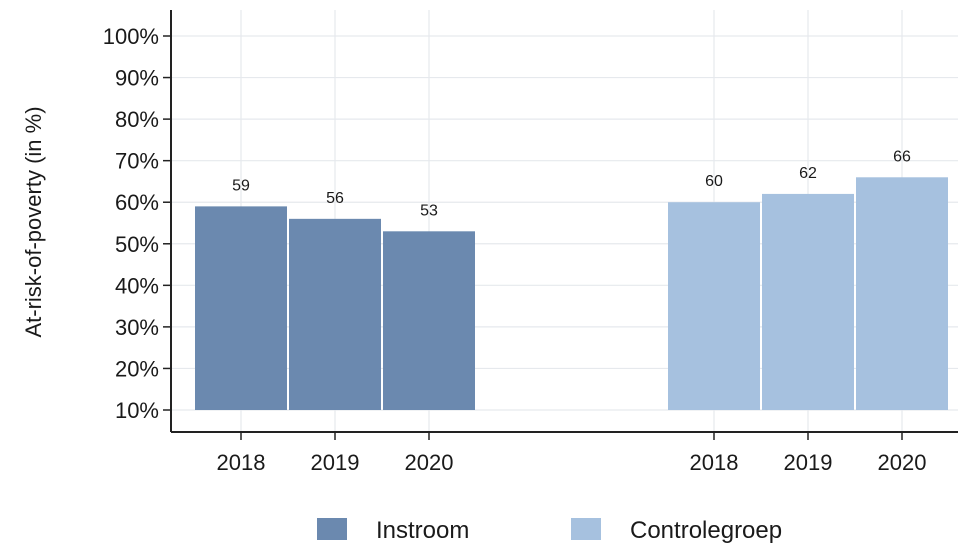  Describe the element at coordinates (422, 530) in the screenshot. I see `legend-label: Instroom` at that location.